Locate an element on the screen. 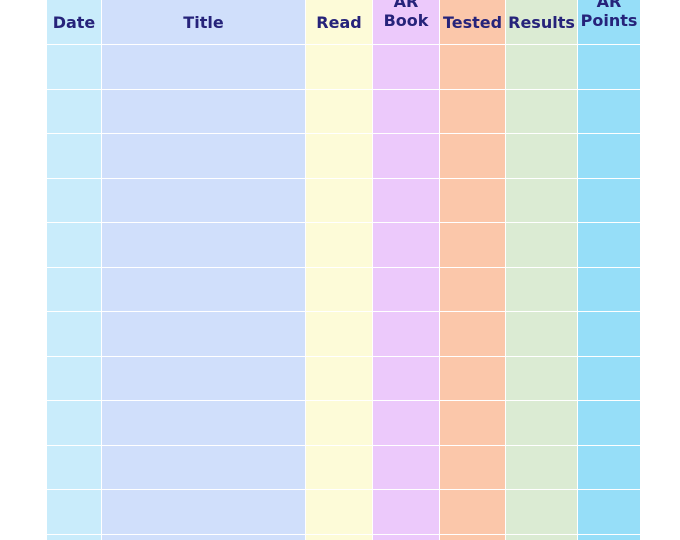  header-title: Title is located at coordinates (203, 22).